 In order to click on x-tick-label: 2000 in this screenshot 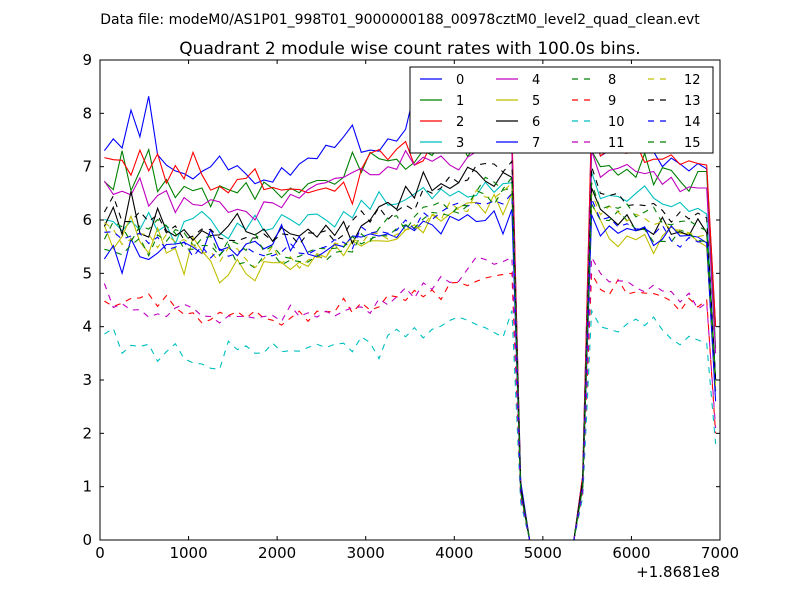, I will do `click(277, 553)`.